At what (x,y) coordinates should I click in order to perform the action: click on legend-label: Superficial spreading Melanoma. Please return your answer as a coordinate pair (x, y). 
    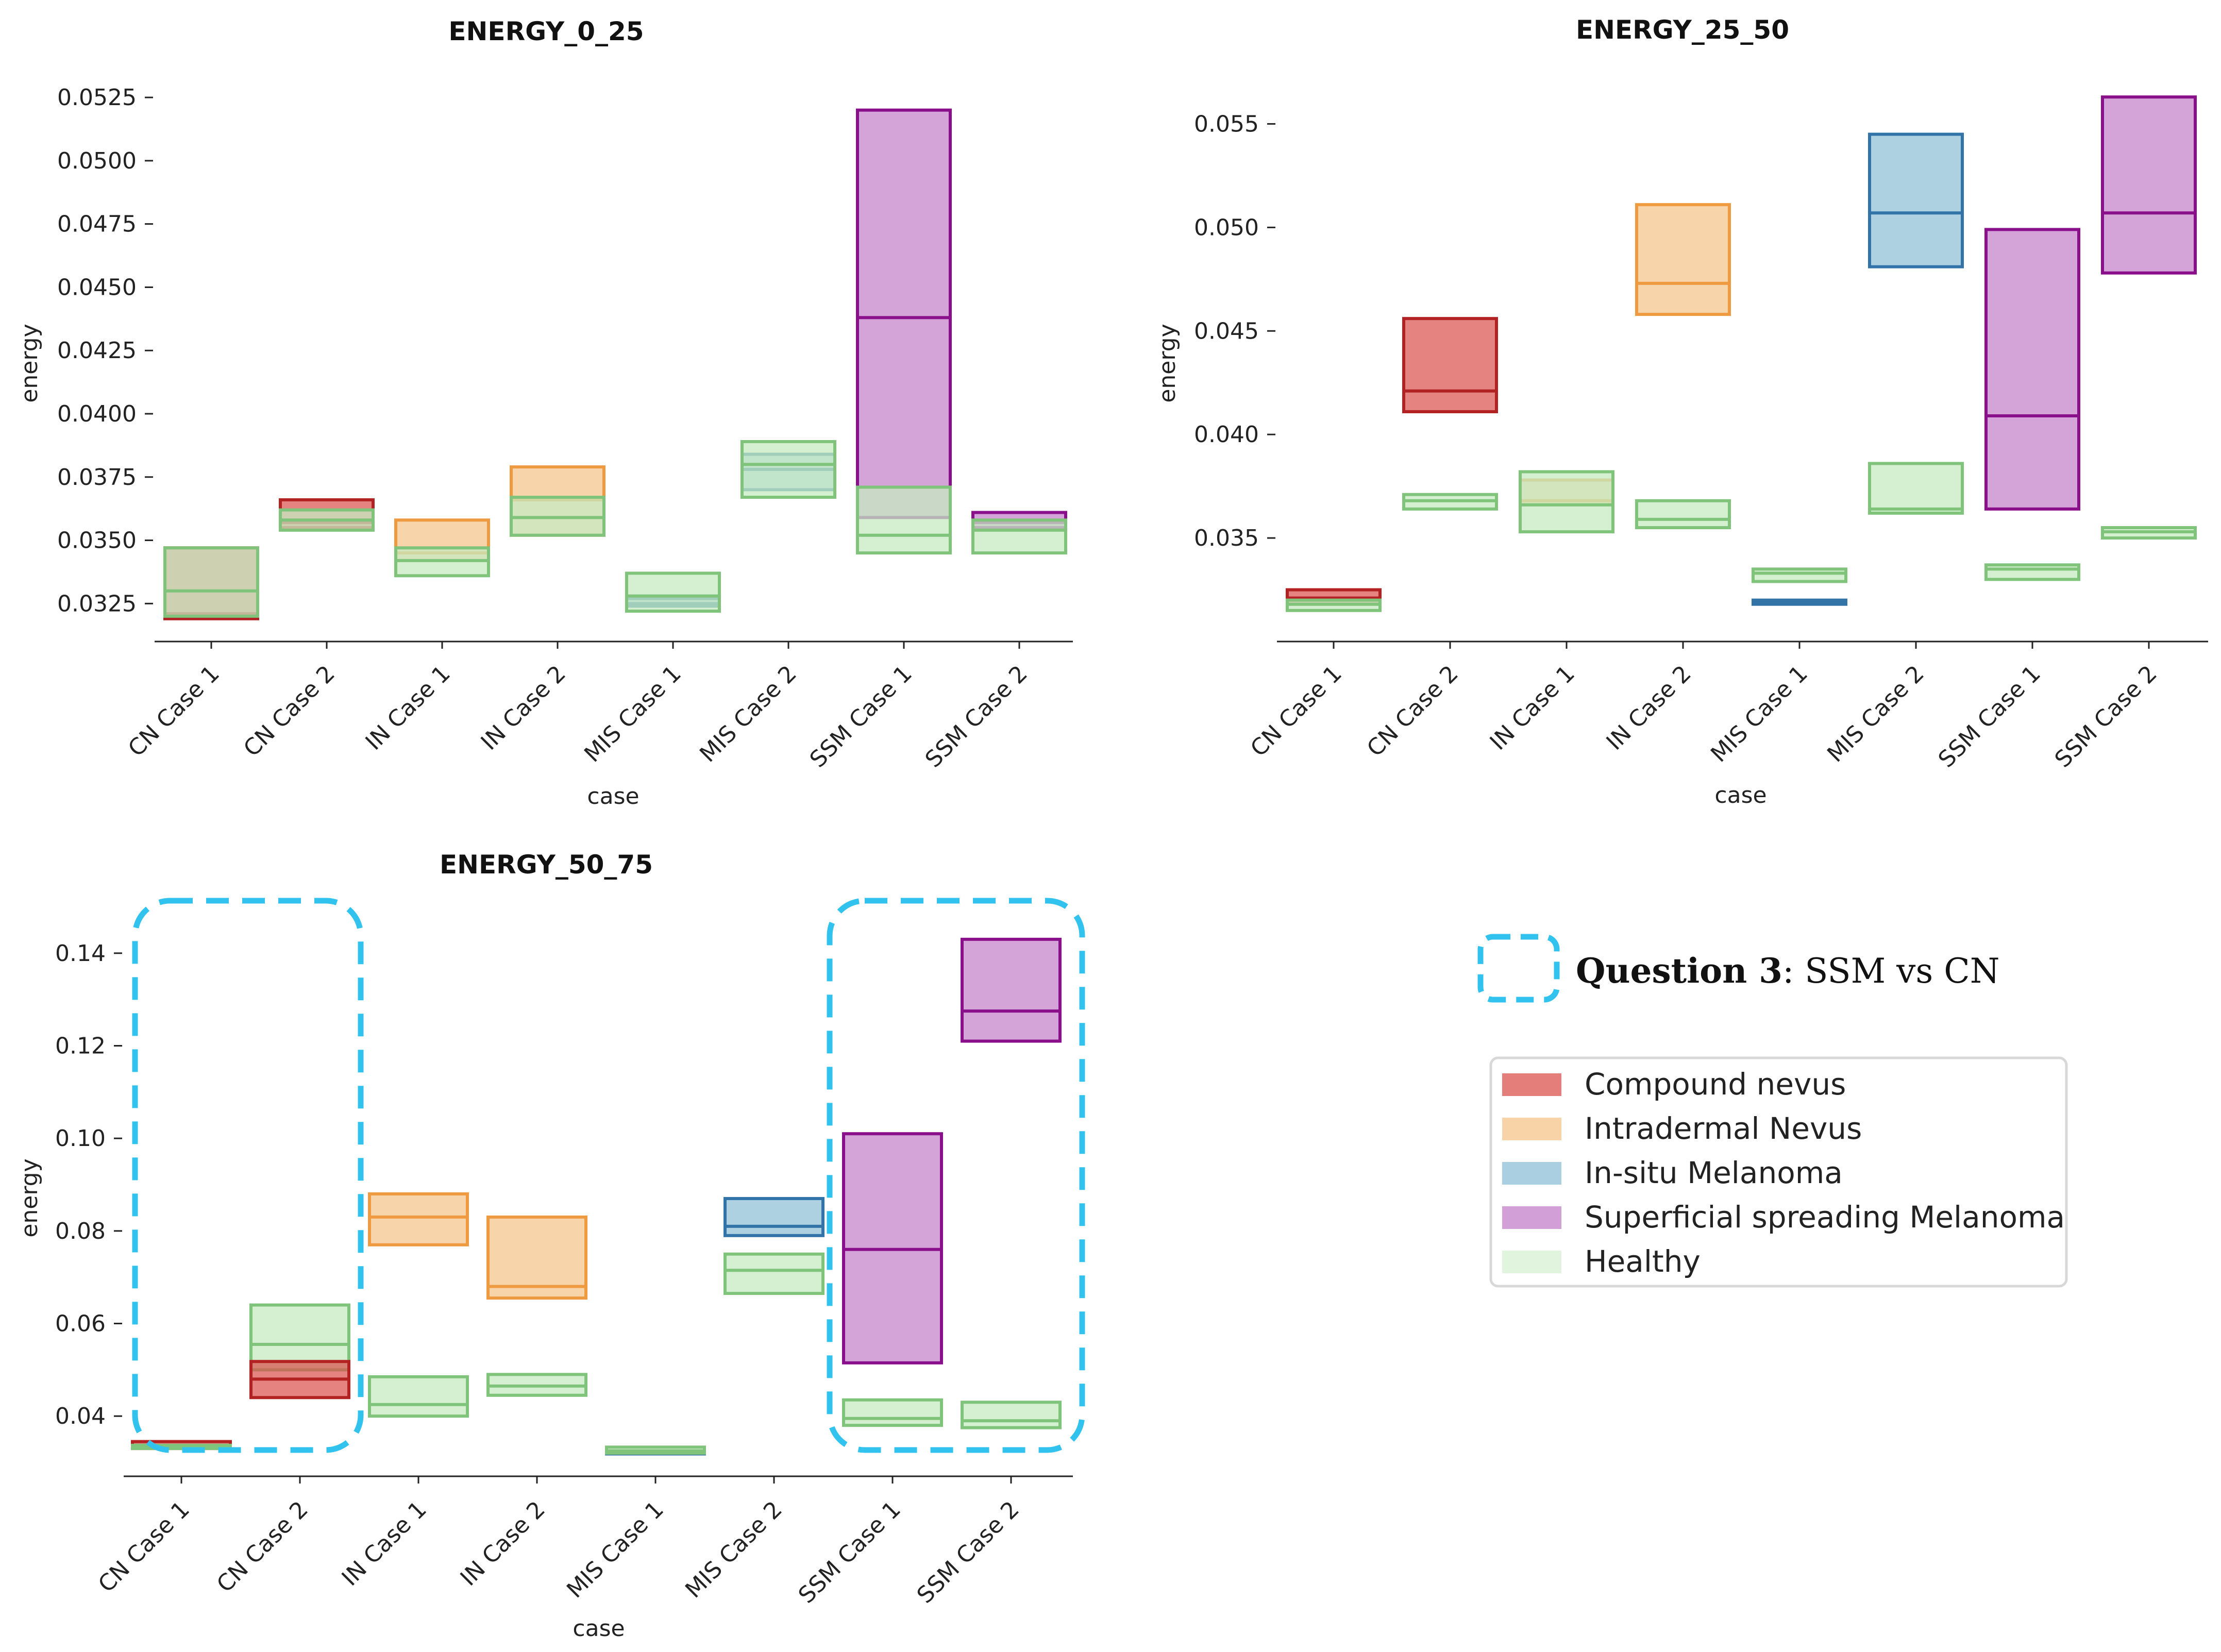
    Looking at the image, I should click on (1825, 1217).